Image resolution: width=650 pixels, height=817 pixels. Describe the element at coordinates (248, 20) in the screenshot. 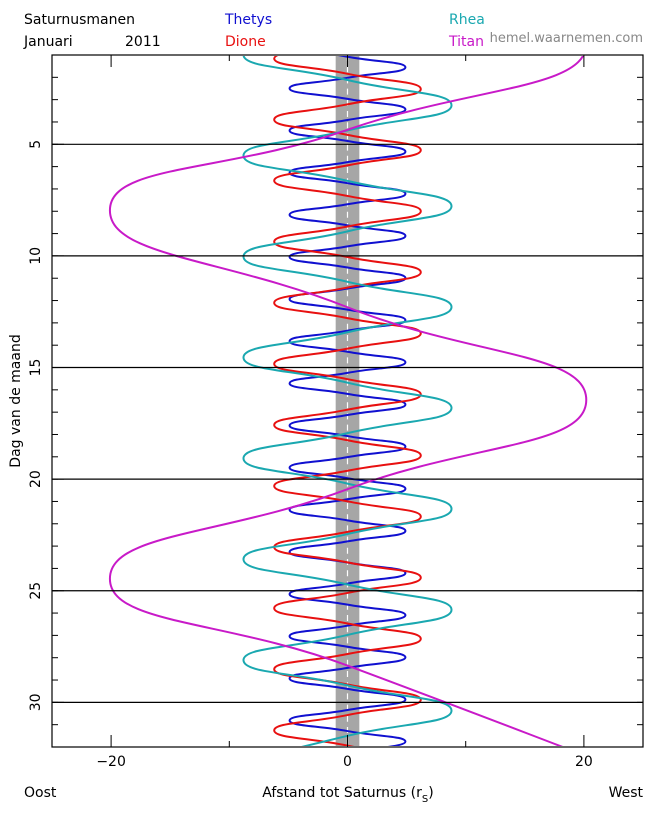

I see `legend-label: Thetys` at that location.